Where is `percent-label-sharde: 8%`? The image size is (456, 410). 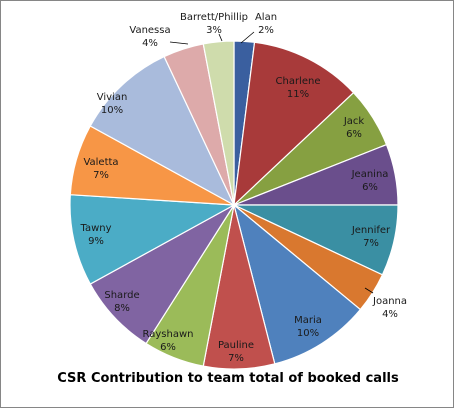
percent-label-sharde: 8% is located at coordinates (122, 308).